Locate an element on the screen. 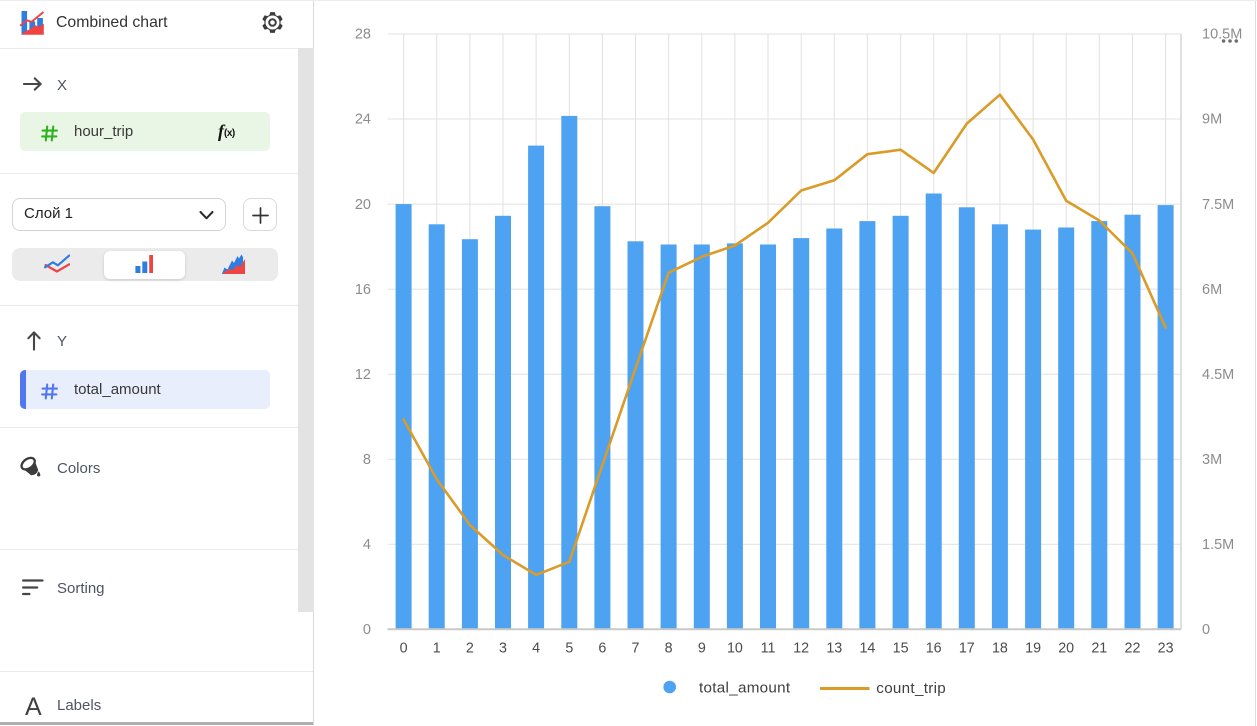 The width and height of the screenshot is (1257, 726). svg-text: 11 is located at coordinates (768, 649).